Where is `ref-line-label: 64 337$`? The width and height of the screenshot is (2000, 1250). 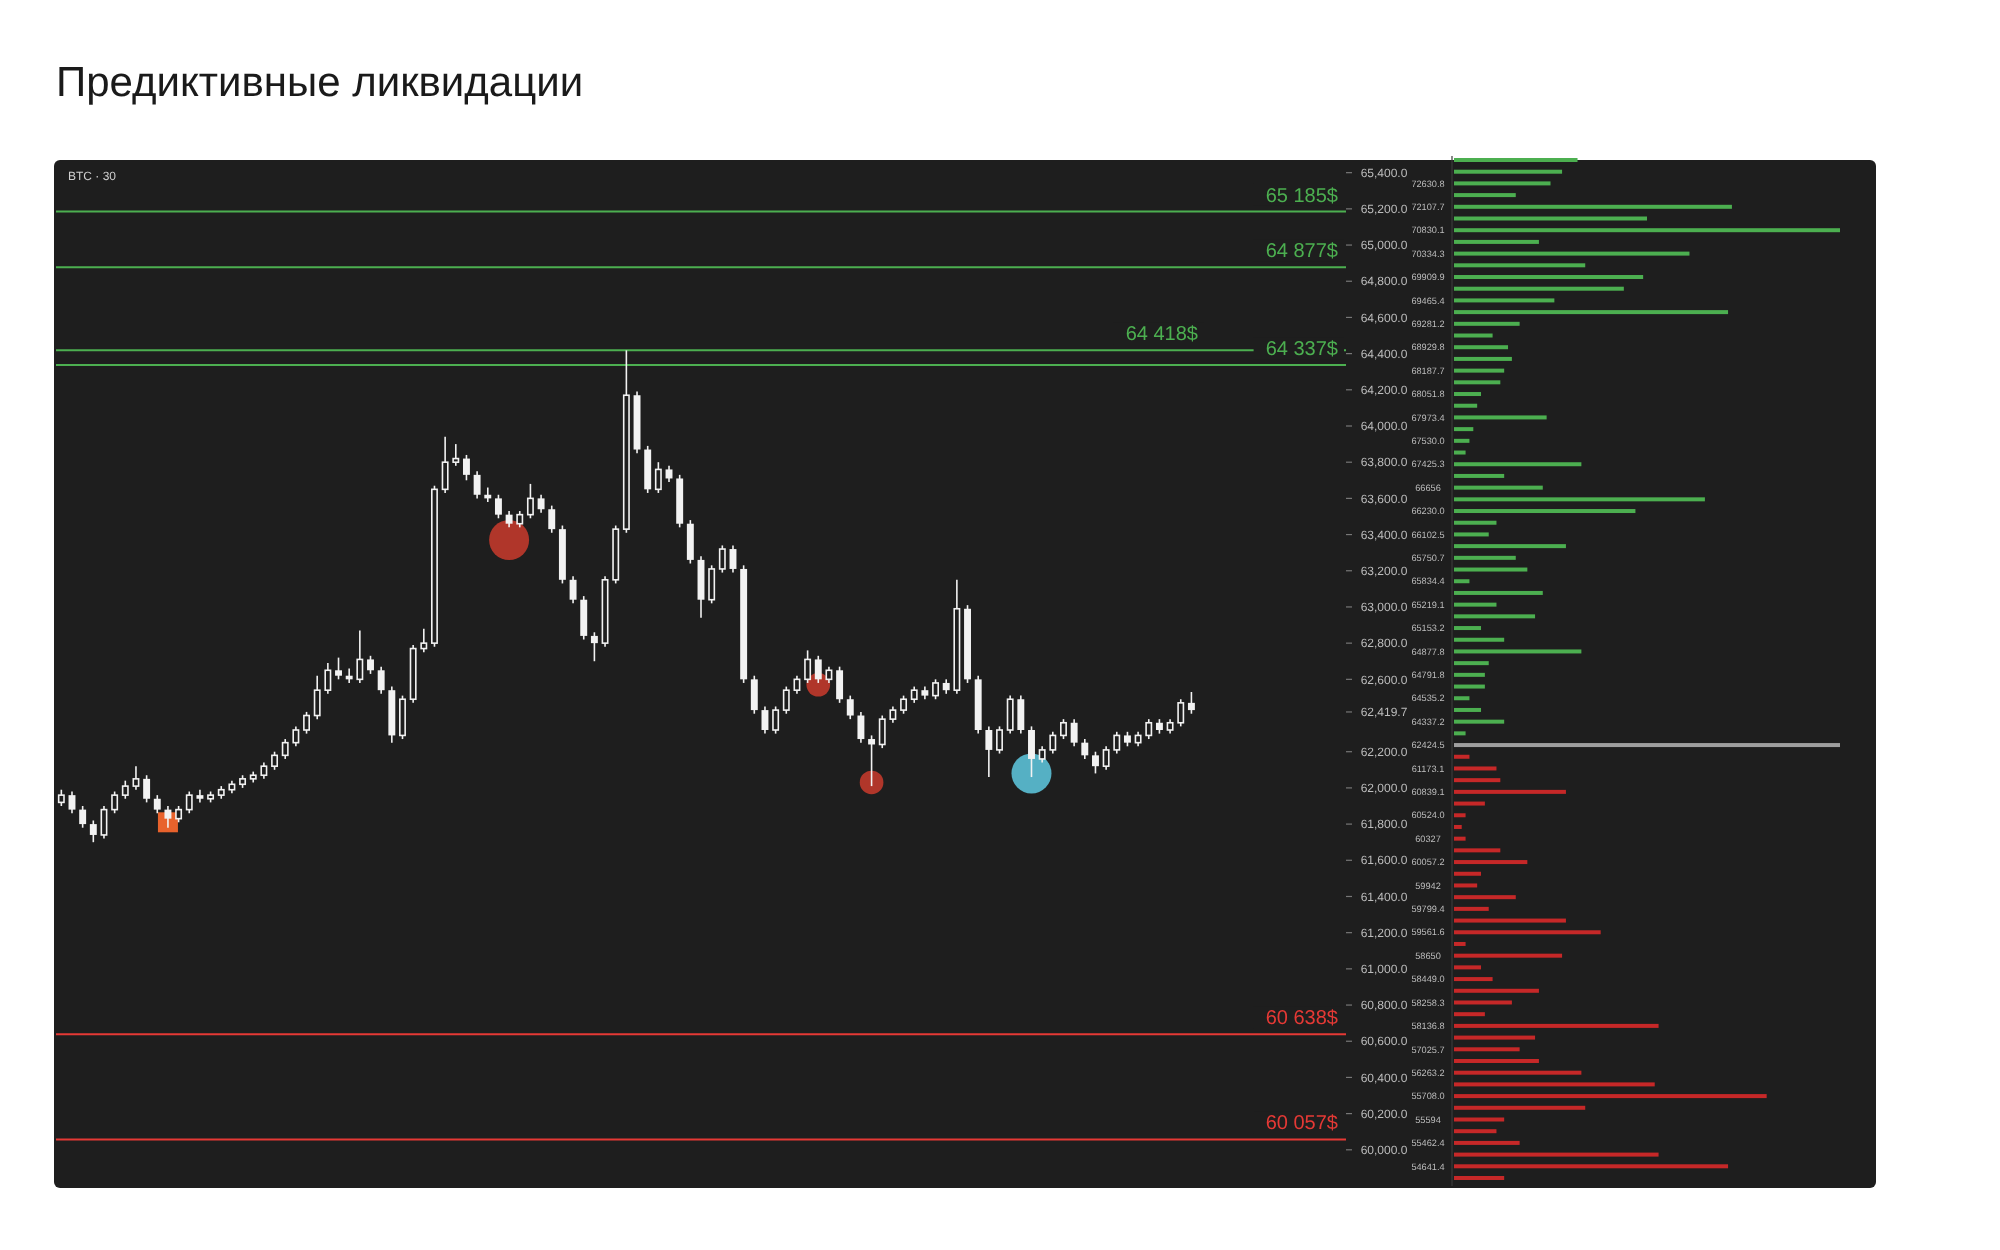 ref-line-label: 64 337$ is located at coordinates (1302, 350).